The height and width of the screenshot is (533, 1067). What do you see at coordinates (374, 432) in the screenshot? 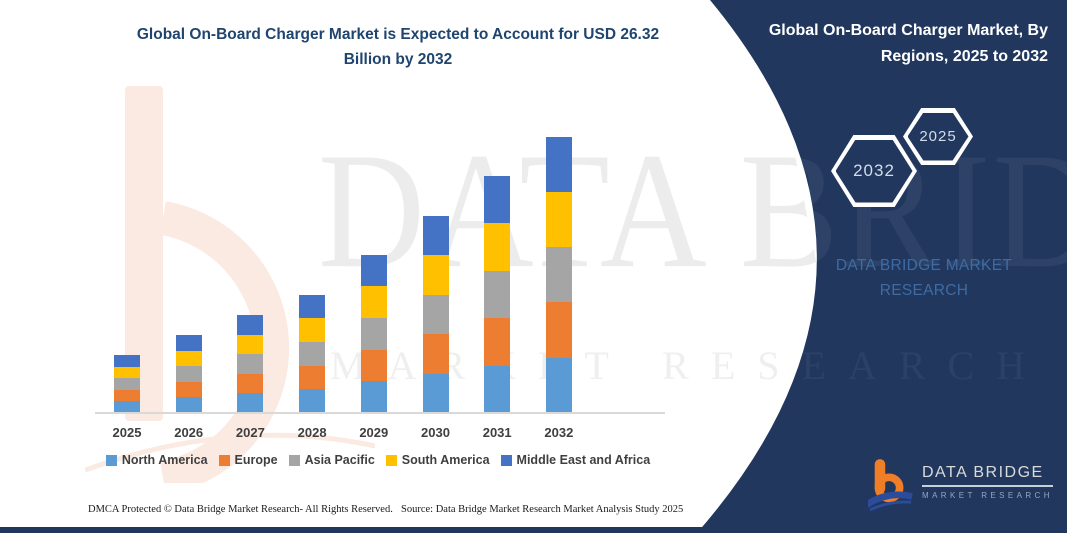
I see `x-axis-label-2029: 2029` at bounding box center [374, 432].